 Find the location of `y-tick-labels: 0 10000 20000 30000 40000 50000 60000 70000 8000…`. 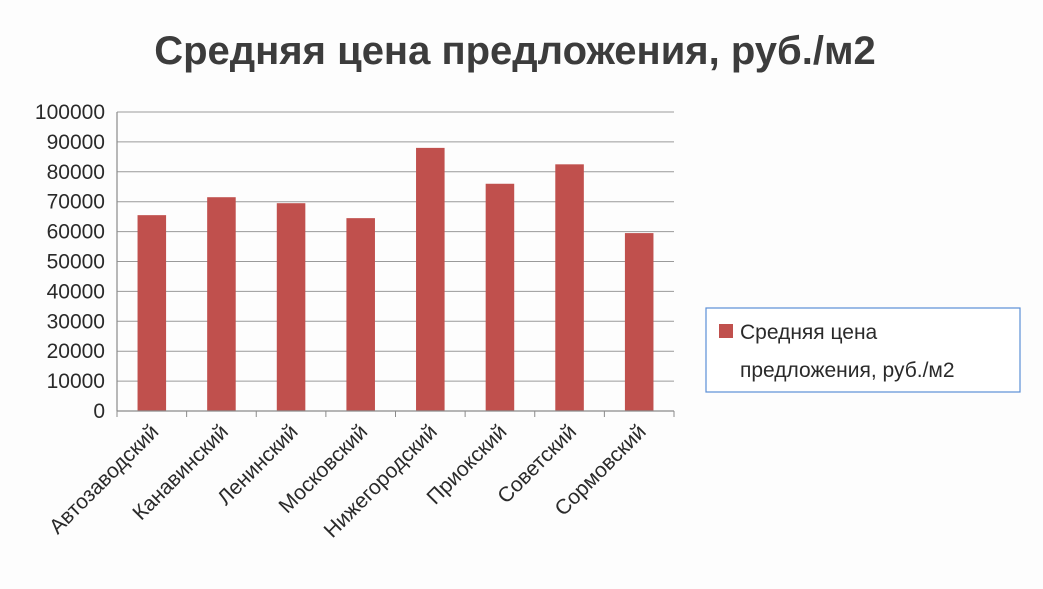

y-tick-labels: 0 10000 20000 30000 40000 50000 60000 70000 8000… is located at coordinates (70, 262).